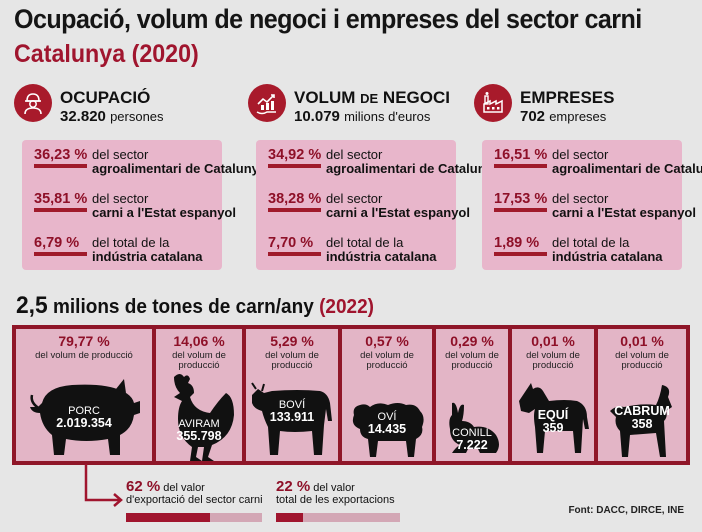  I want to click on animal-amount: 358, so click(642, 424).